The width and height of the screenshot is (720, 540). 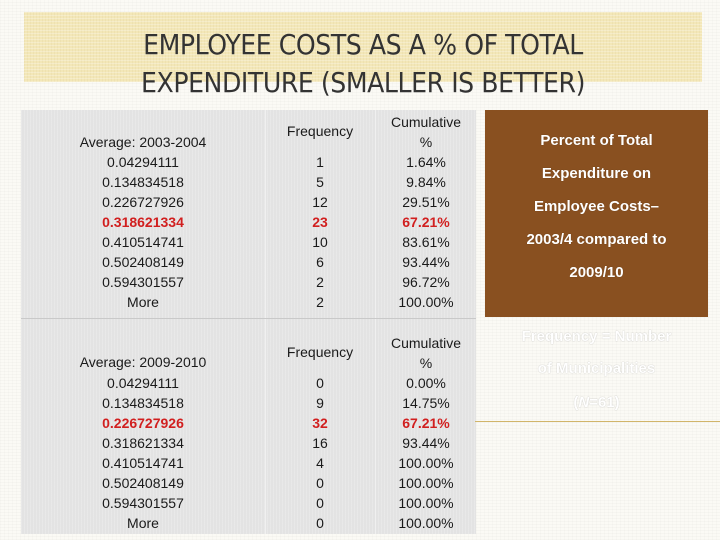 What do you see at coordinates (584, 402) in the screenshot?
I see `sample-size-n: N` at bounding box center [584, 402].